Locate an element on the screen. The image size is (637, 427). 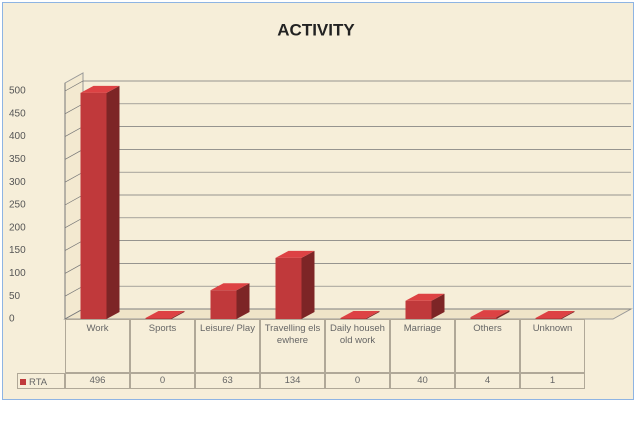
y-tick-label: 250 is located at coordinates (17, 205).